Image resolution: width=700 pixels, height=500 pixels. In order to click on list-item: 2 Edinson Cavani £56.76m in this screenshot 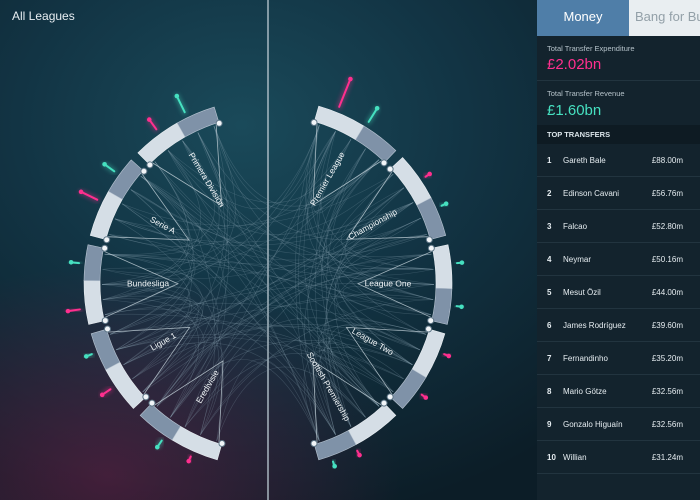, I will do `click(618, 193)`.